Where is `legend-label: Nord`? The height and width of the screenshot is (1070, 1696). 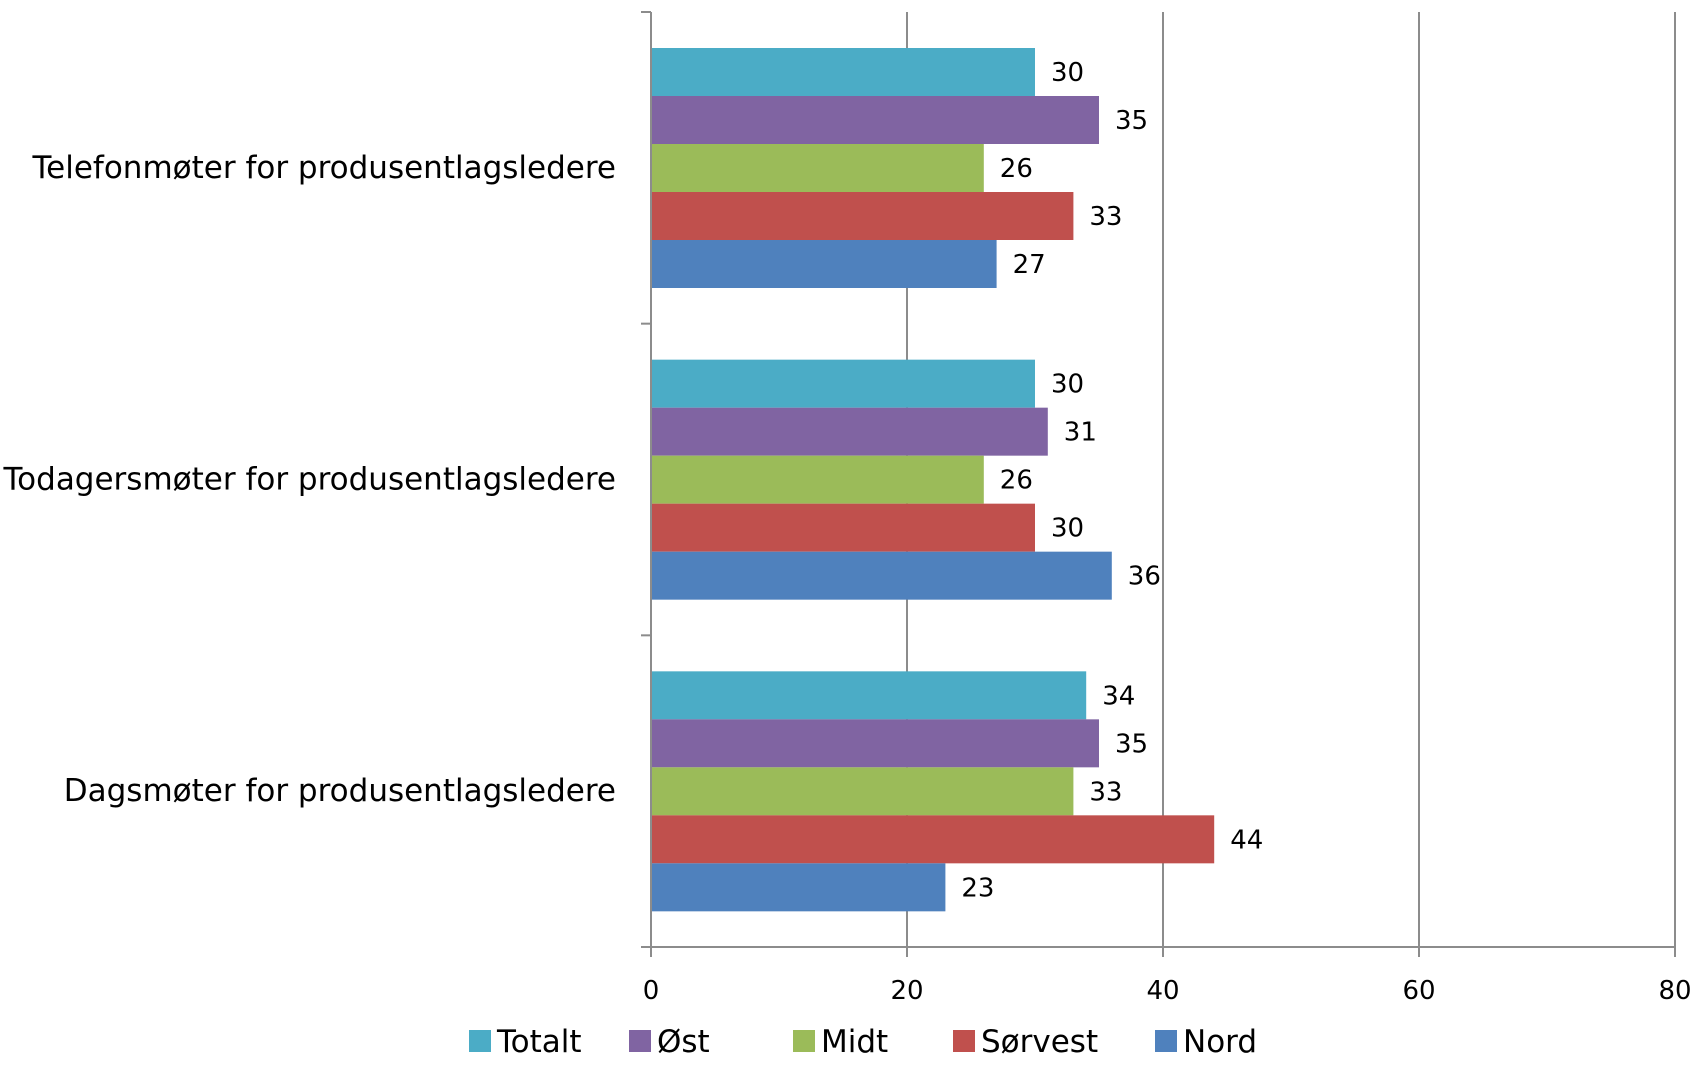 legend-label: Nord is located at coordinates (1220, 1042).